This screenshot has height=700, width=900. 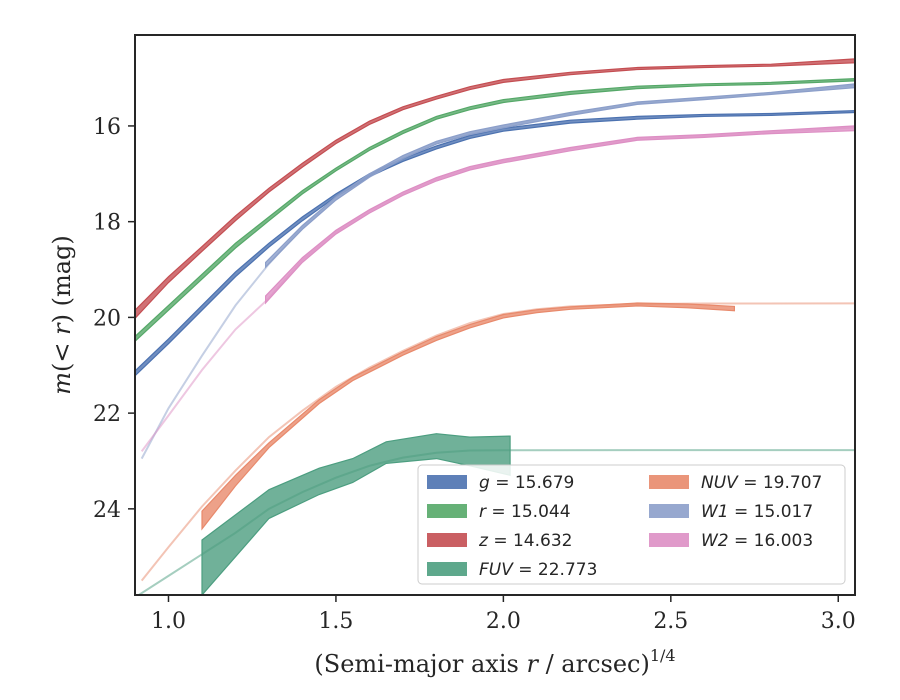 What do you see at coordinates (447, 511) in the screenshot?
I see `legend-swatch-r` at bounding box center [447, 511].